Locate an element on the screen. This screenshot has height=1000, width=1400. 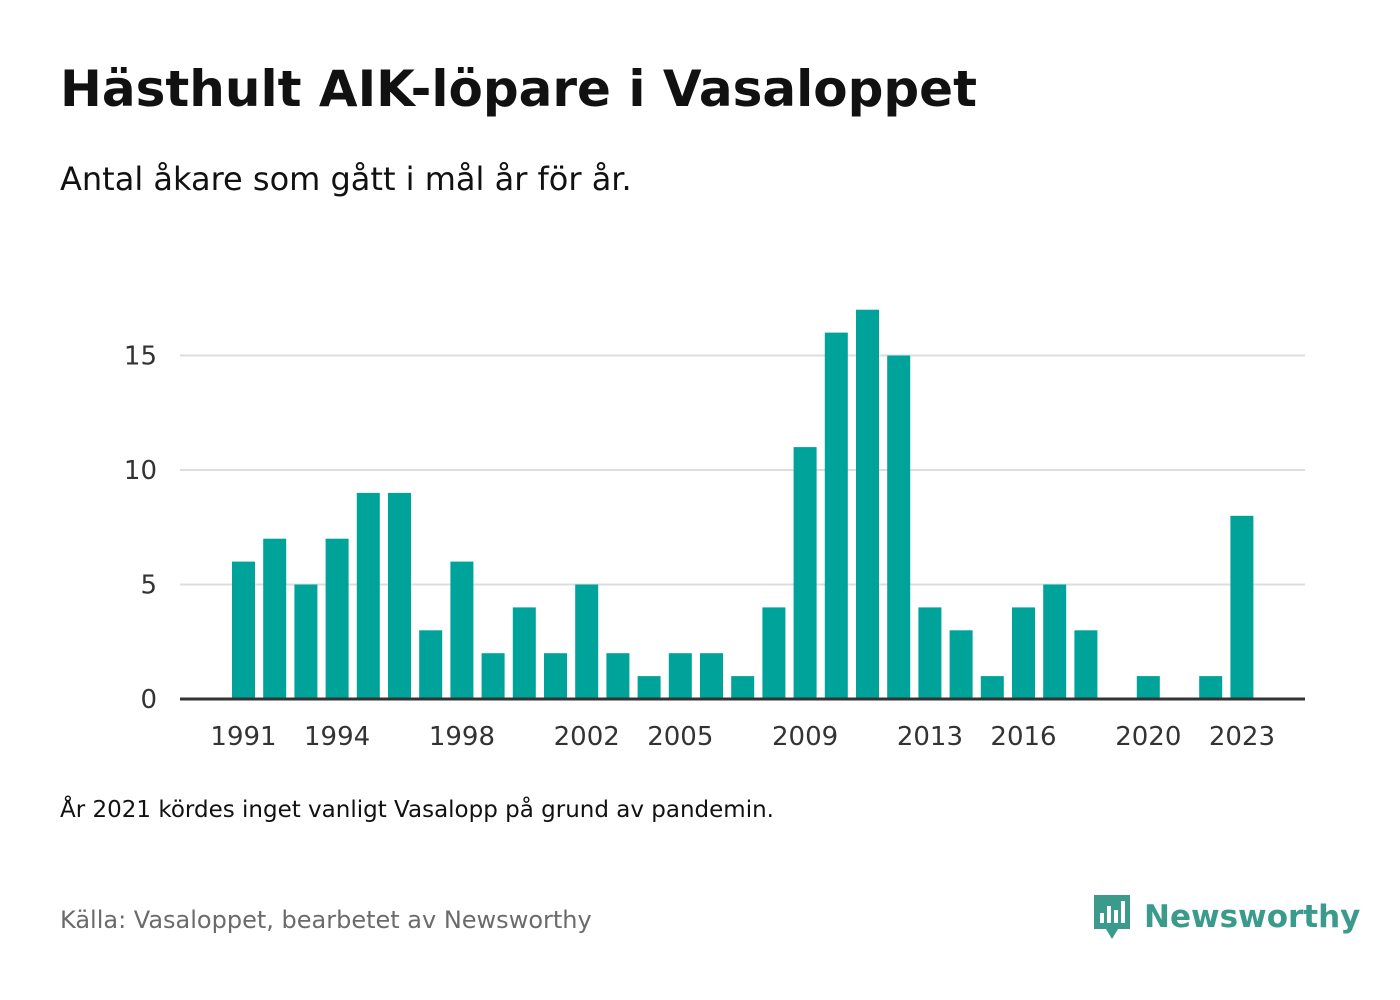
chart-title: Hästhult AIK-löpare i Vasaloppet is located at coordinates (518, 89).